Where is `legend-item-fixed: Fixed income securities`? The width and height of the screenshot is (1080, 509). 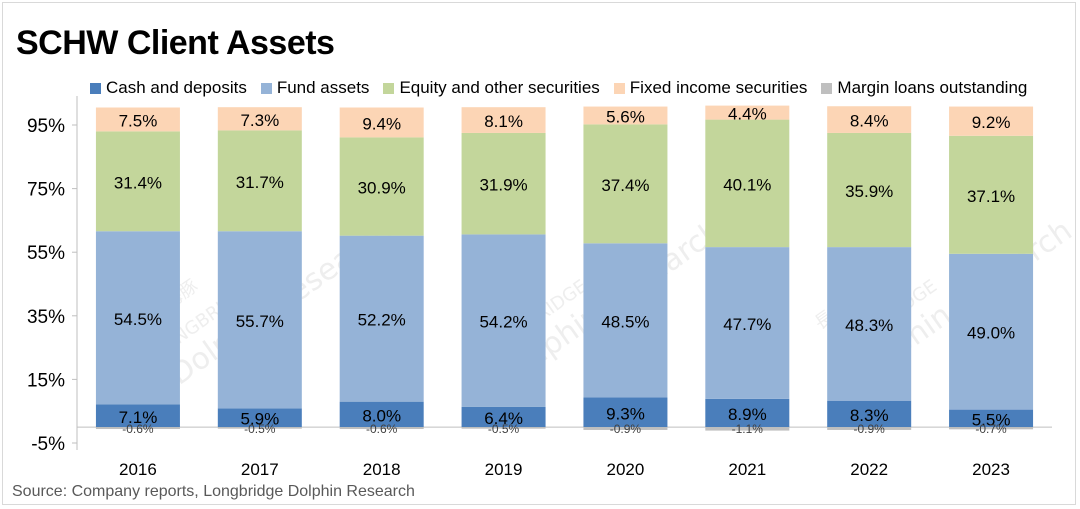
legend-item-fixed: Fixed income securities is located at coordinates (710, 88).